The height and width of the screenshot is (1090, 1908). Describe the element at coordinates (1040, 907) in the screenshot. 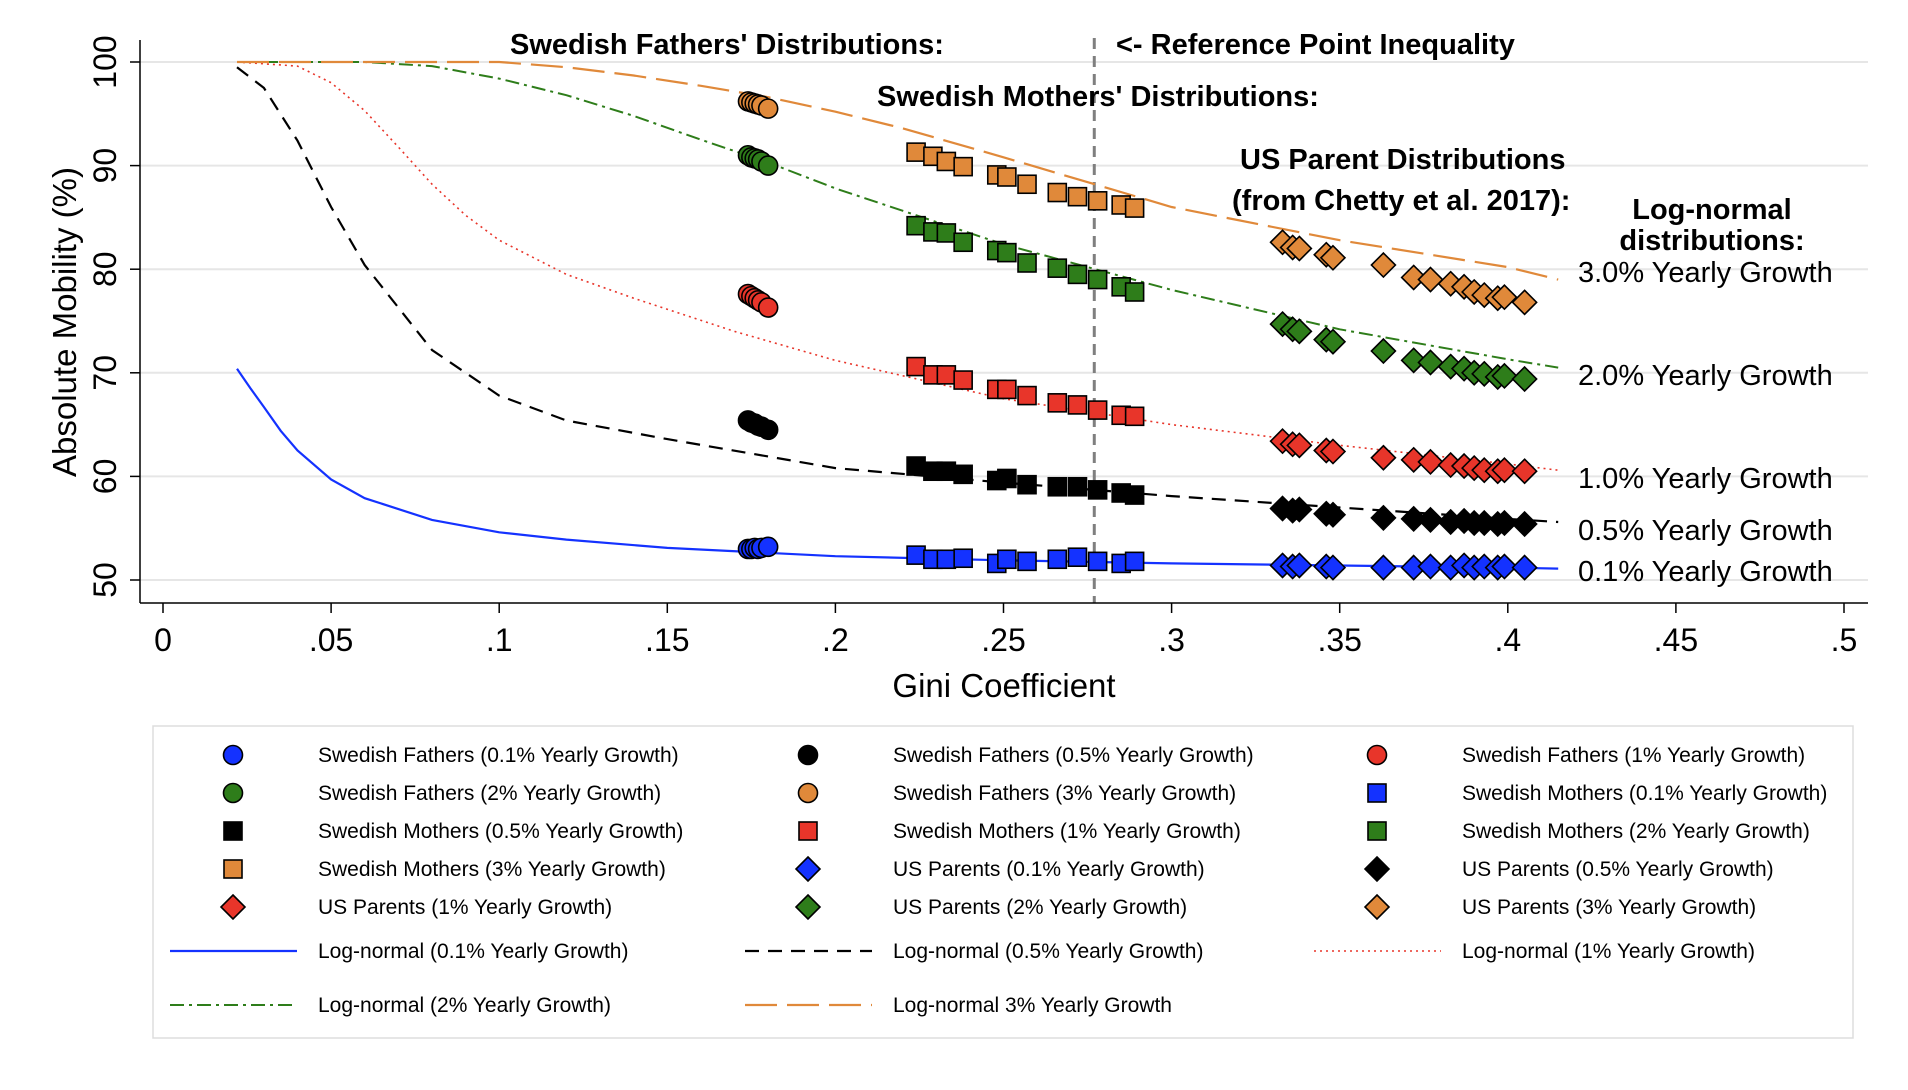

I see `legend-label: US Parents (2% Yearly Growth)` at that location.